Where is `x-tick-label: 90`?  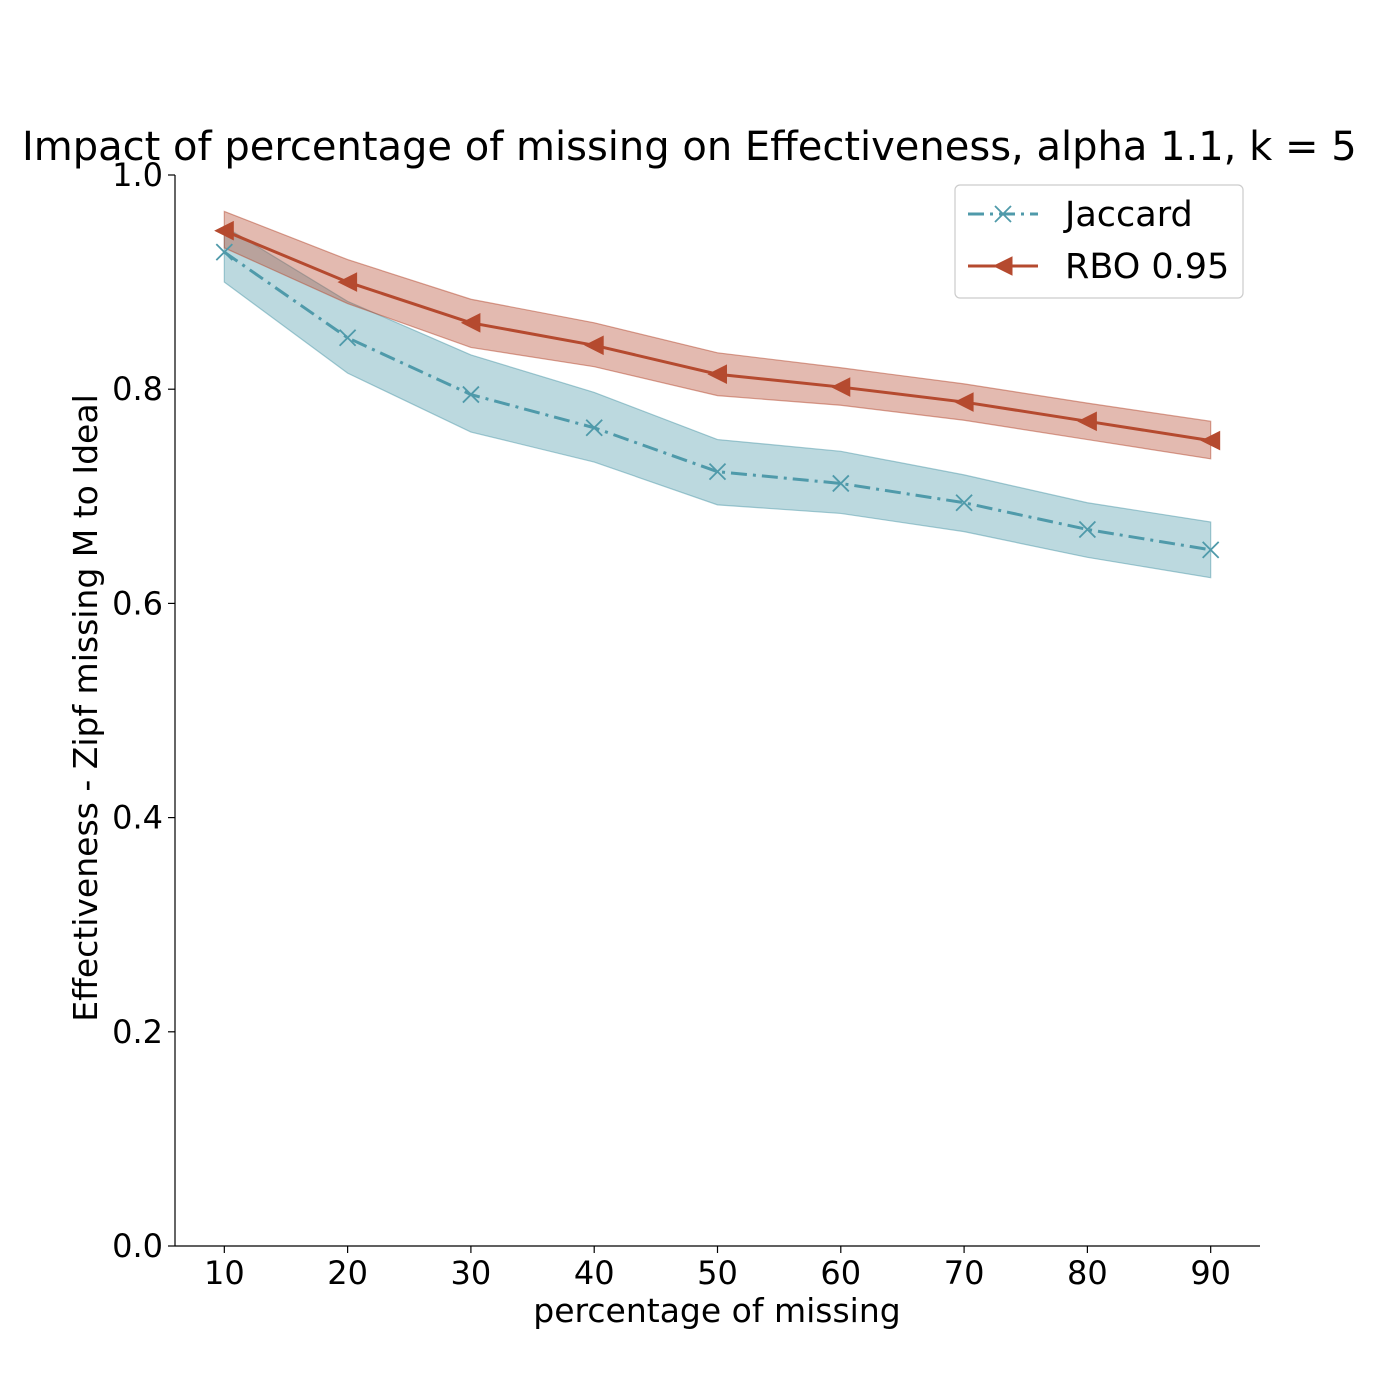
x-tick-label: 90 is located at coordinates (1210, 1273).